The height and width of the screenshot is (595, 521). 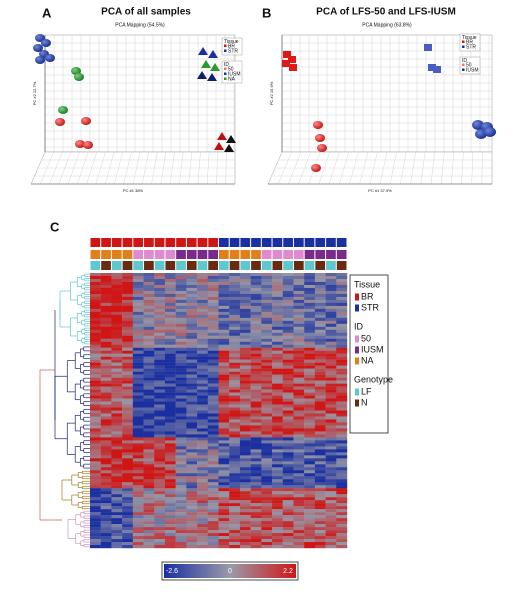 I want to click on legend-swatch, so click(x=357, y=361).